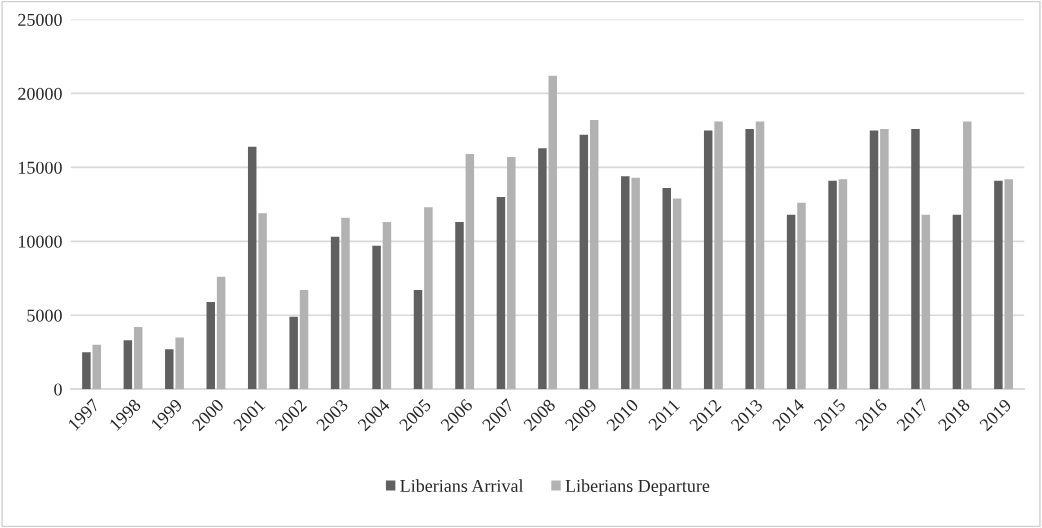 The image size is (1042, 528). I want to click on legend-label: Liberians Arrival, so click(462, 486).